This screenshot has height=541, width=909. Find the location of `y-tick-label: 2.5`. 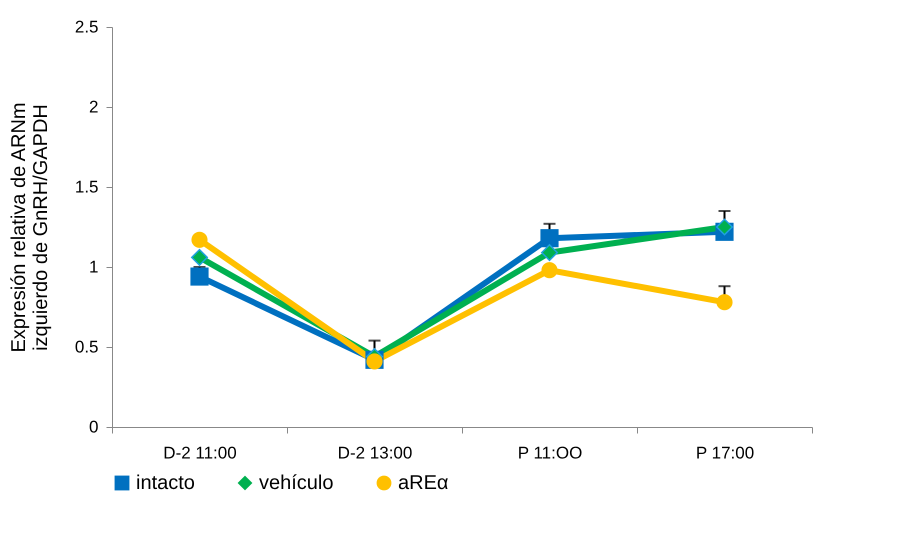

y-tick-label: 2.5 is located at coordinates (86, 27).